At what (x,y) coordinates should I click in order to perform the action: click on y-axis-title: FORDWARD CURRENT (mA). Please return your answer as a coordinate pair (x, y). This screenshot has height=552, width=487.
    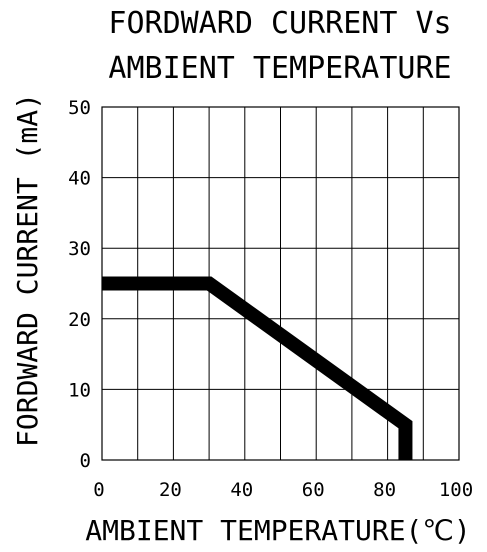
    Looking at the image, I should click on (27, 270).